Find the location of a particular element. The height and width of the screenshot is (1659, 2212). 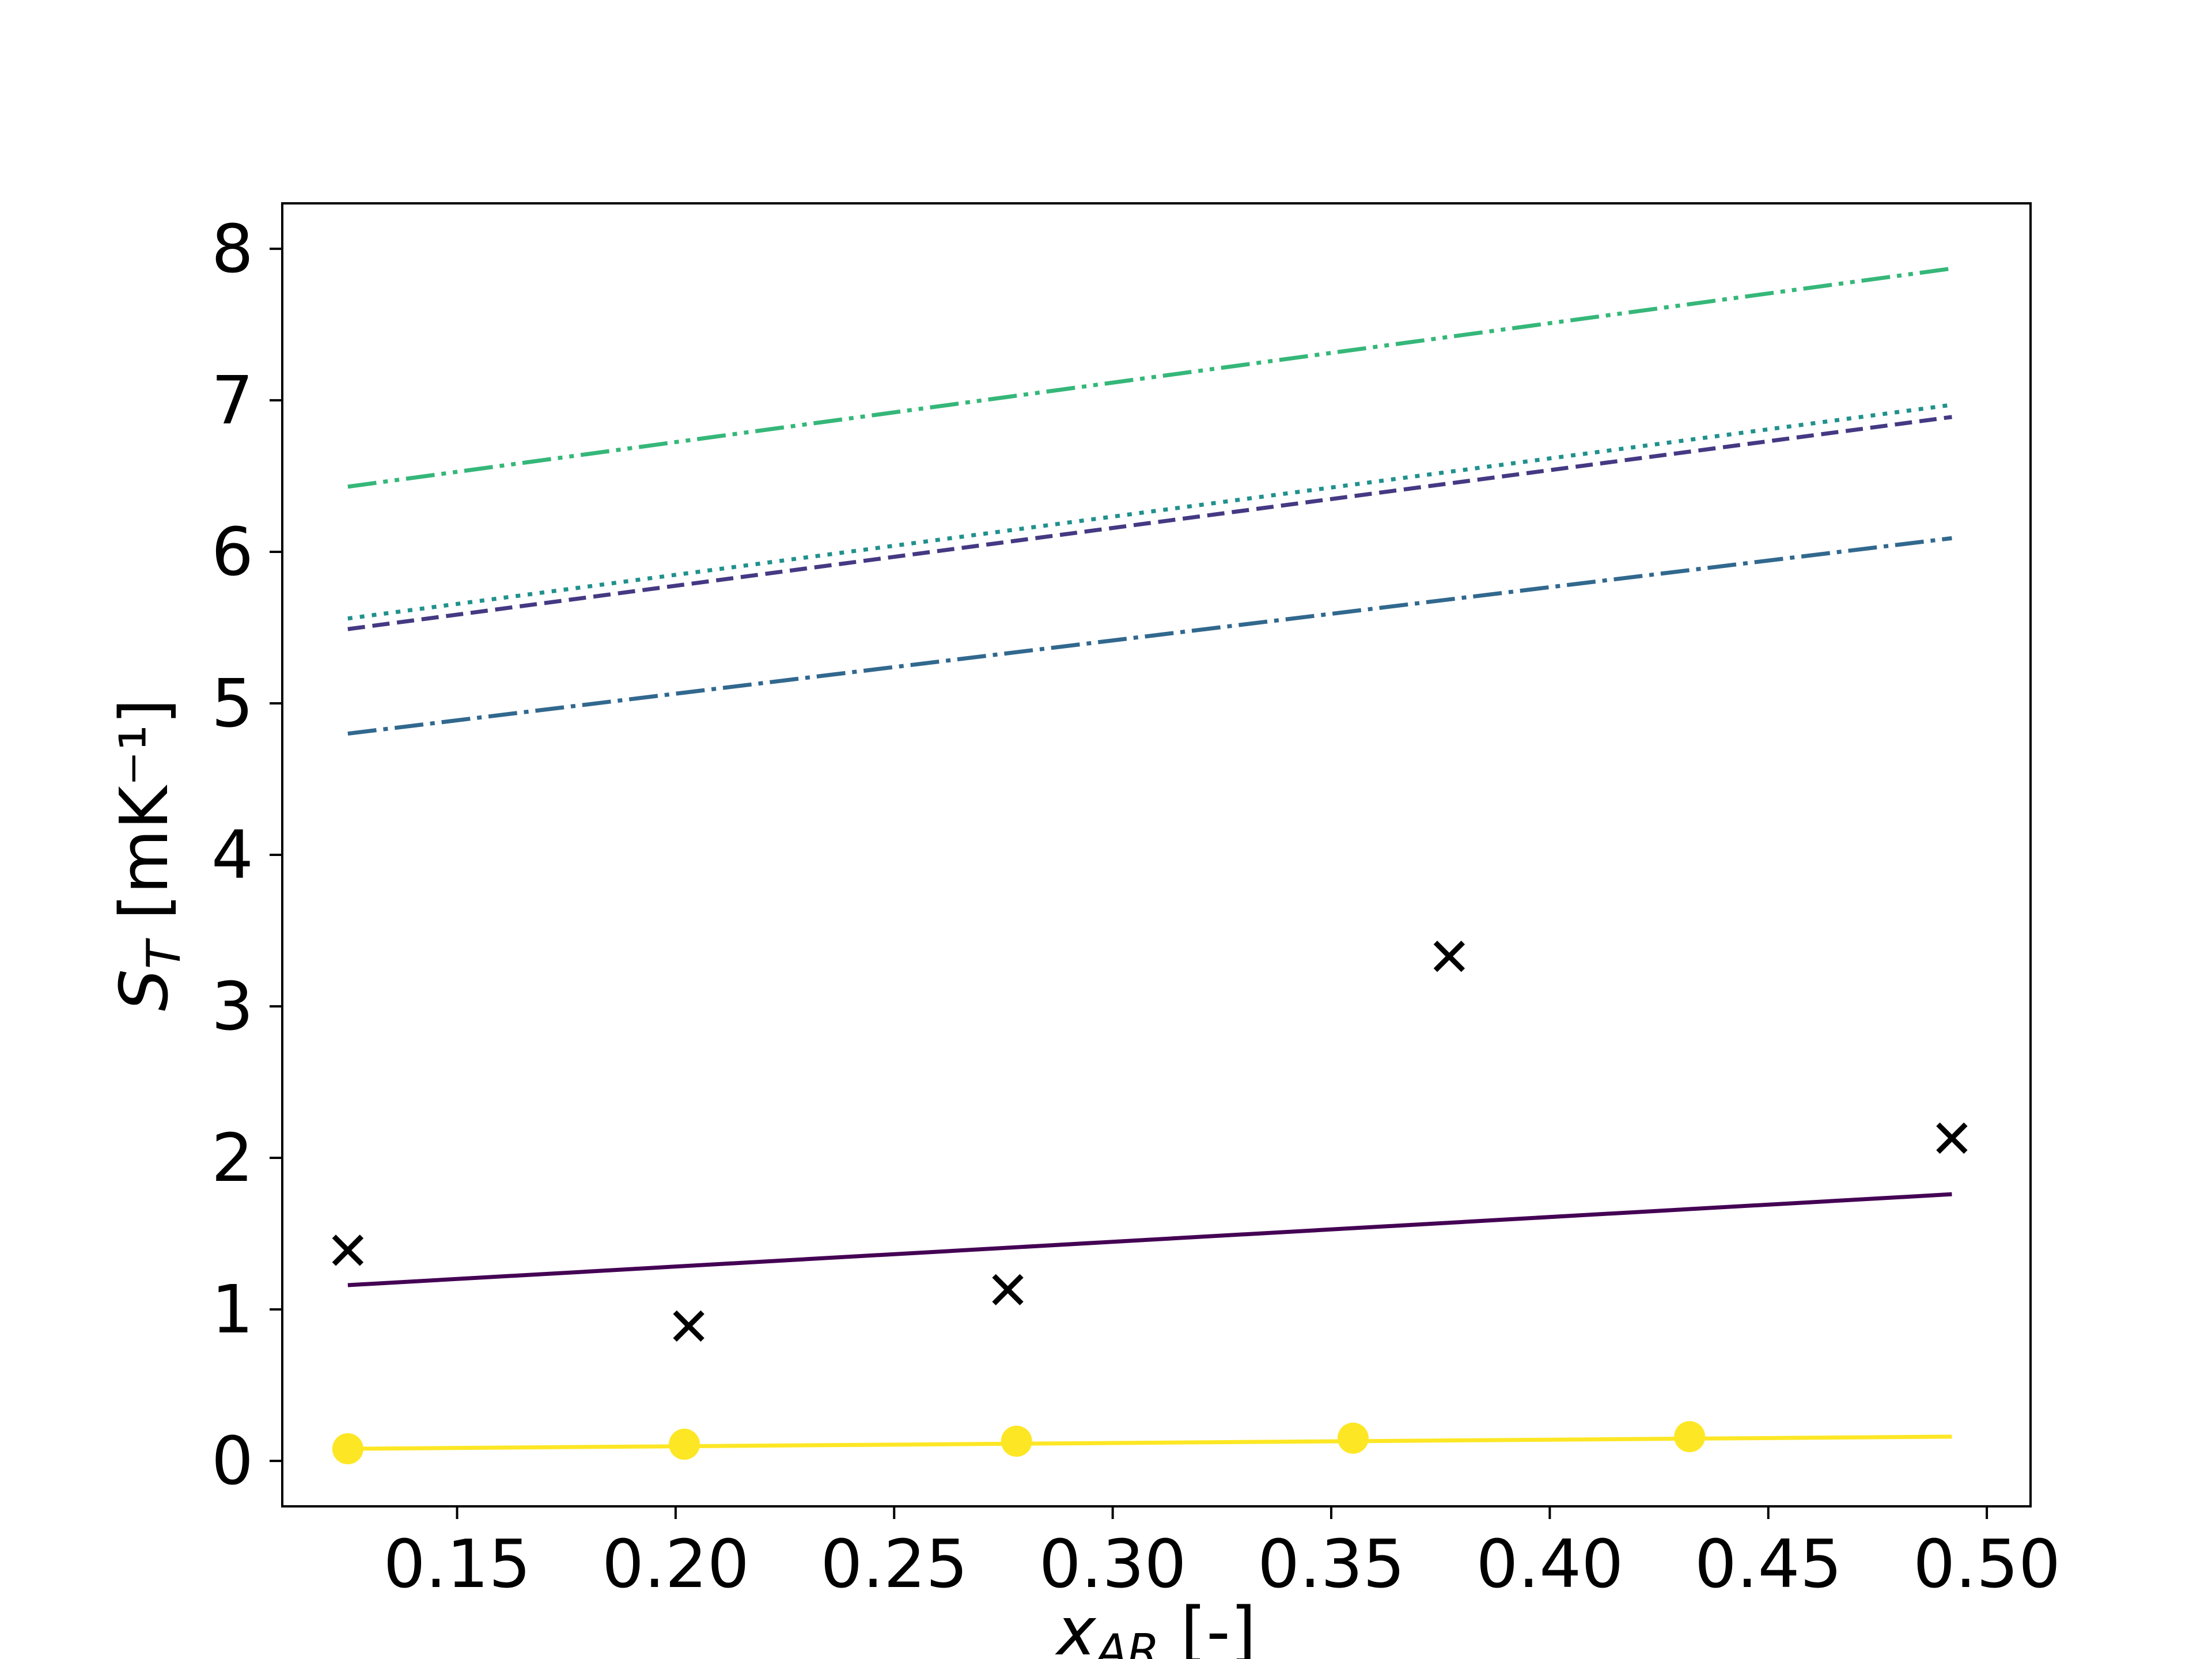

x-axis-symbol: x is located at coordinates (1076, 1626).